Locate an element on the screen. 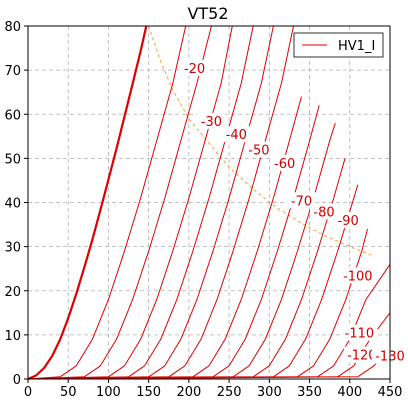 Image resolution: width=408 pixels, height=403 pixels. curve-label: -80 is located at coordinates (323, 212).